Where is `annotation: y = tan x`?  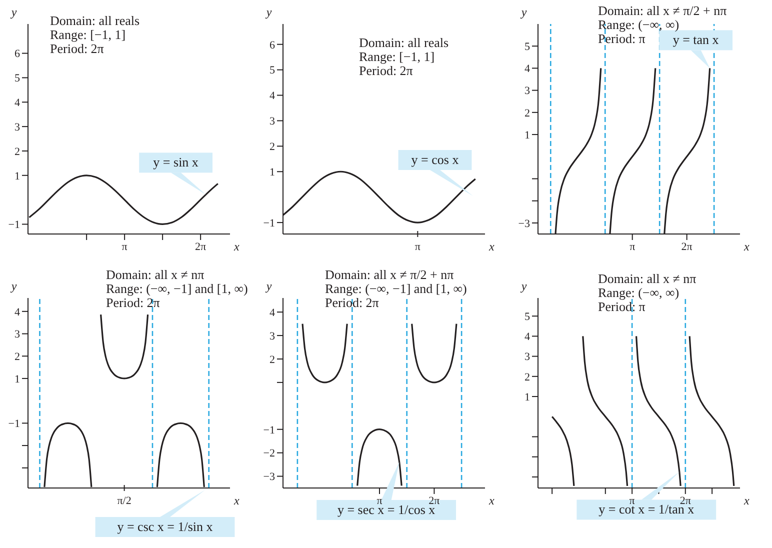
annotation: y = tan x is located at coordinates (696, 40).